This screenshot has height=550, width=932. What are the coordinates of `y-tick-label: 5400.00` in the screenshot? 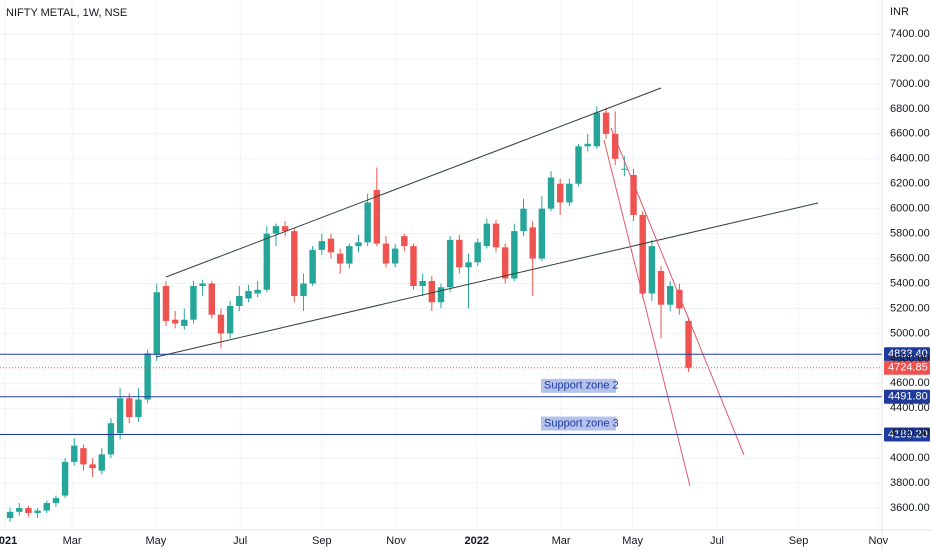 It's located at (910, 283).